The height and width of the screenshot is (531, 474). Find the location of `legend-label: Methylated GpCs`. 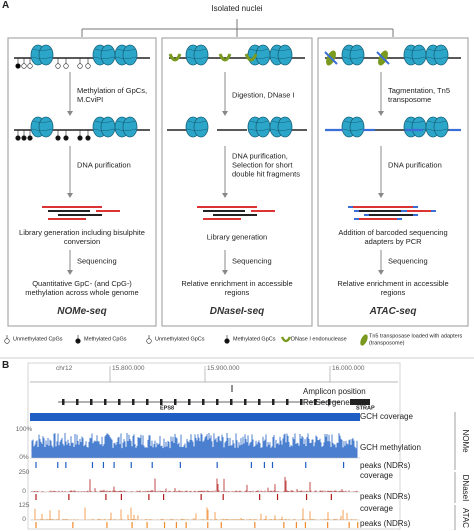

legend-label: Methylated GpCs is located at coordinates (254, 339).